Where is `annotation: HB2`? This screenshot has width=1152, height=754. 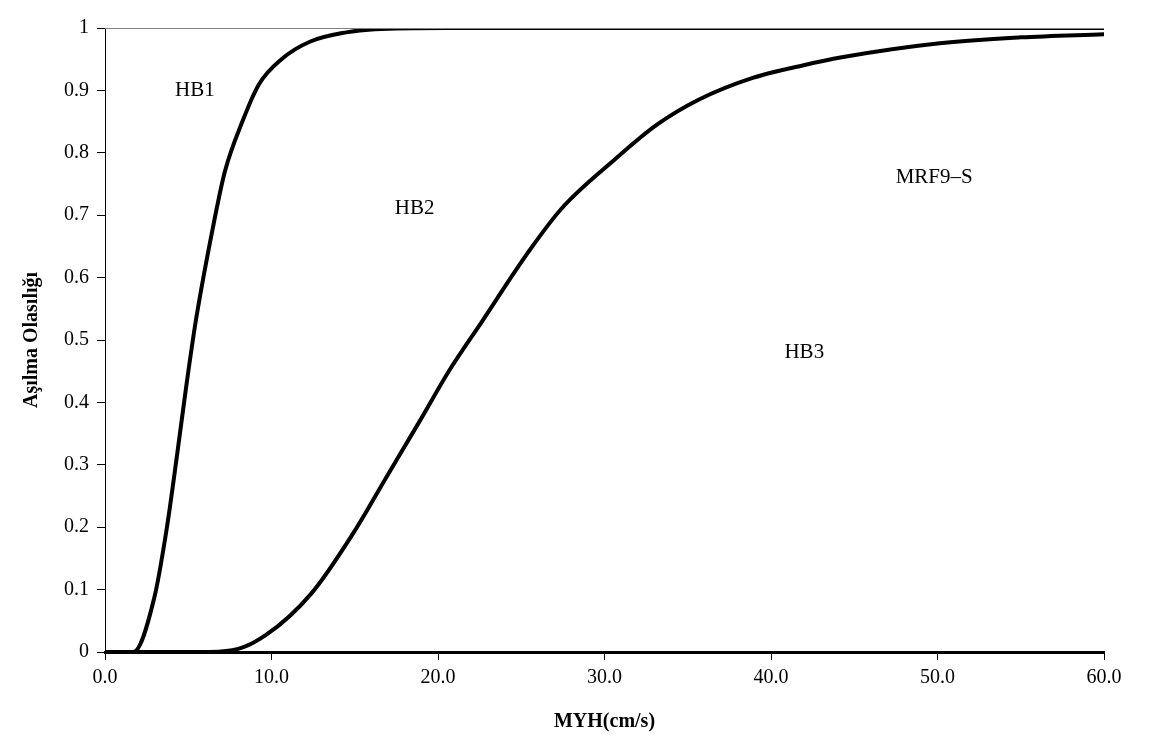
annotation: HB2 is located at coordinates (414, 207).